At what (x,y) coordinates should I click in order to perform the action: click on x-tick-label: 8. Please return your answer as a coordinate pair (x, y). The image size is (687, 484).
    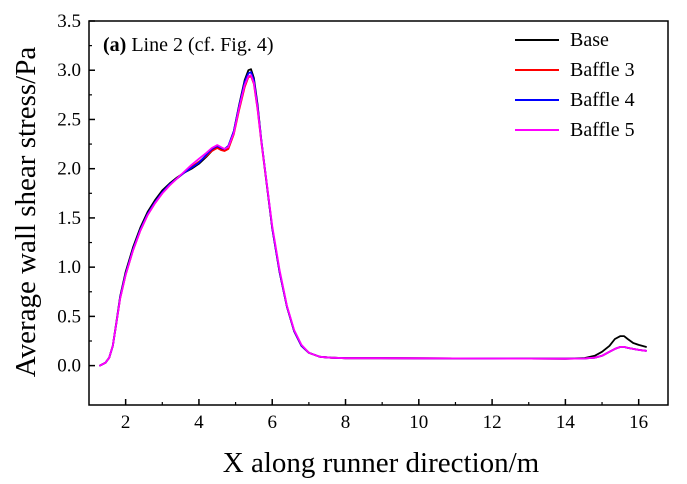
    Looking at the image, I should click on (346, 422).